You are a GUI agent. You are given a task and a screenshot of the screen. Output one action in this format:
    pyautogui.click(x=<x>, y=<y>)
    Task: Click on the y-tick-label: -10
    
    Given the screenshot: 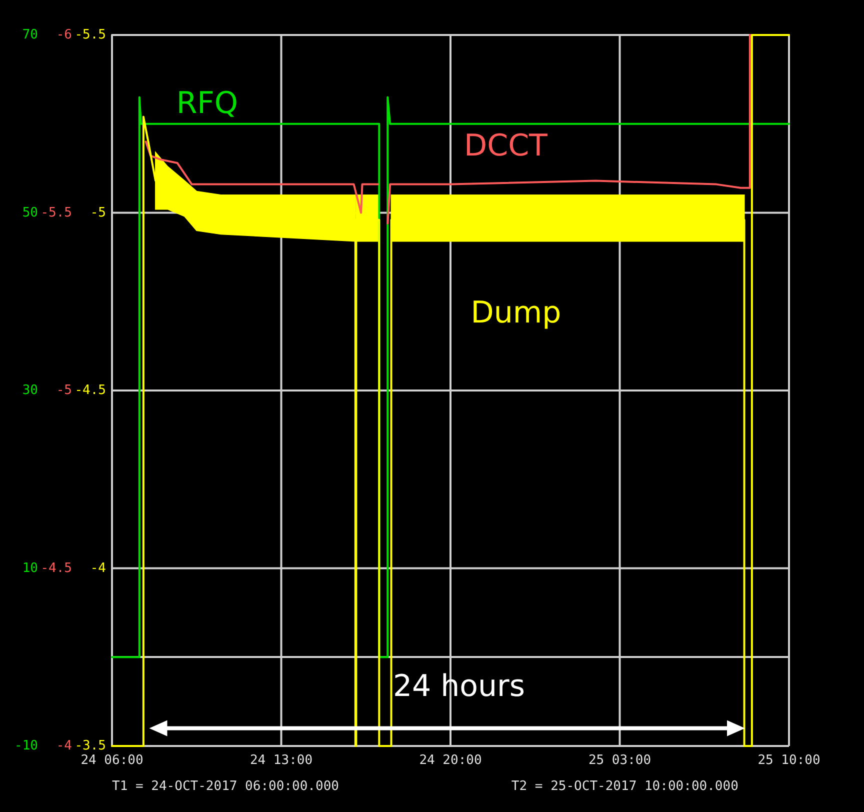 What is the action you would take?
    pyautogui.click(x=26, y=746)
    